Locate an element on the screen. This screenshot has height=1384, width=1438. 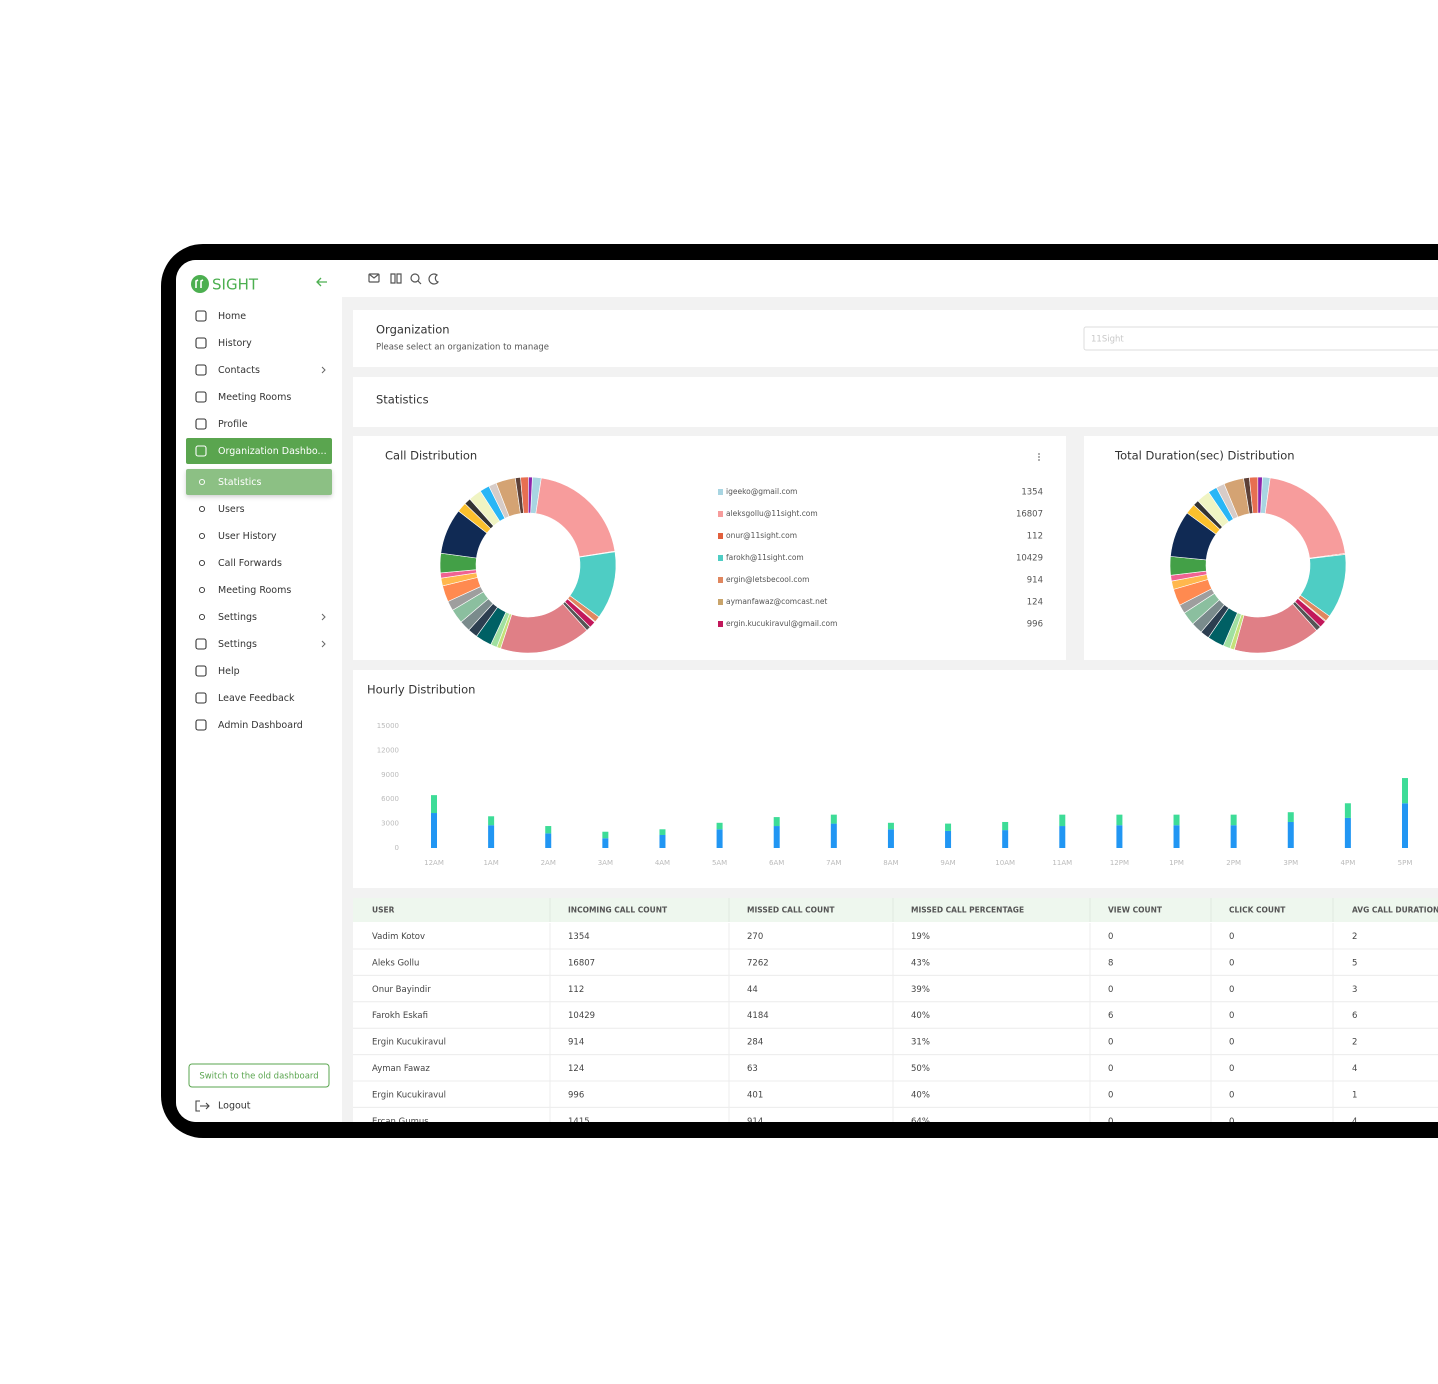
legend-label: aleksgollu@11sight.com is located at coordinates (772, 513).